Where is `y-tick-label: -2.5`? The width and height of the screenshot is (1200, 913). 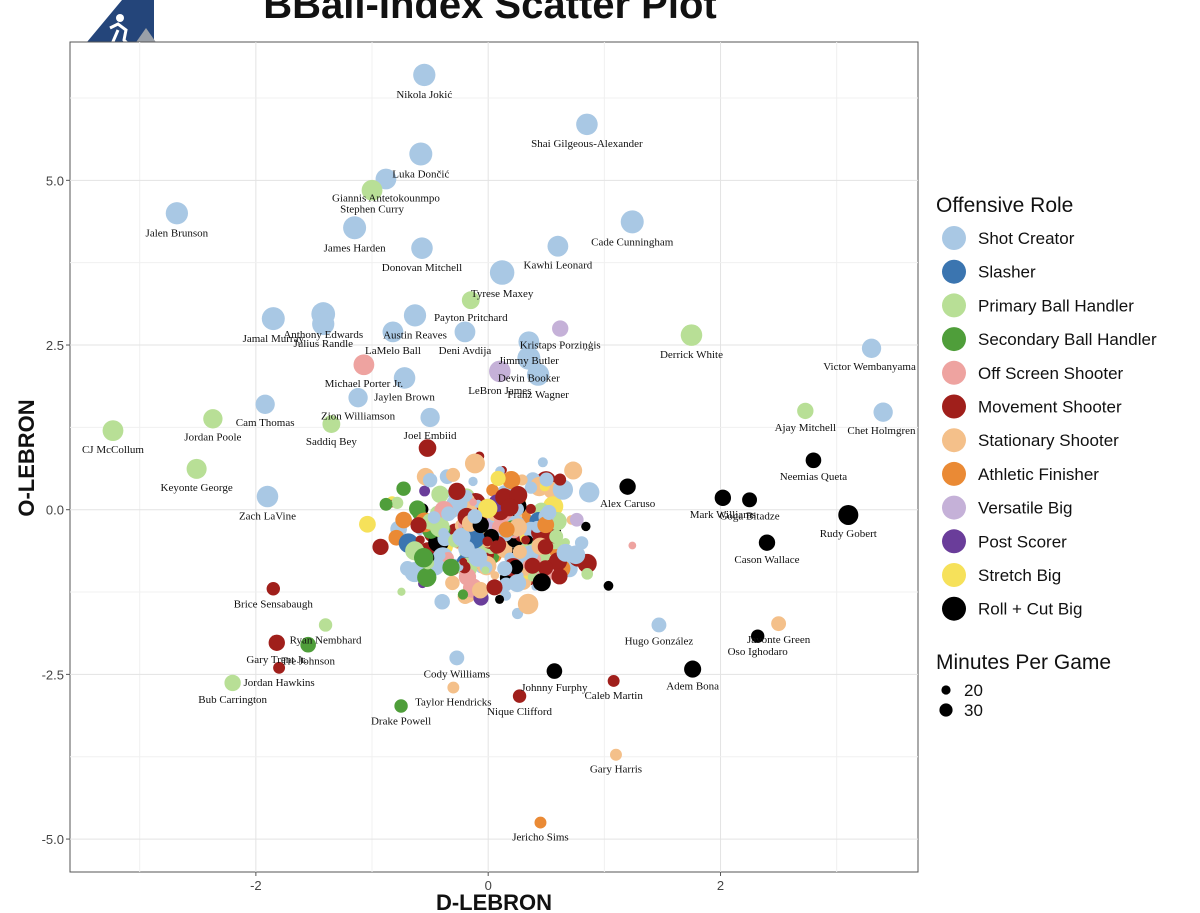 y-tick-label: -2.5 is located at coordinates (53, 674).